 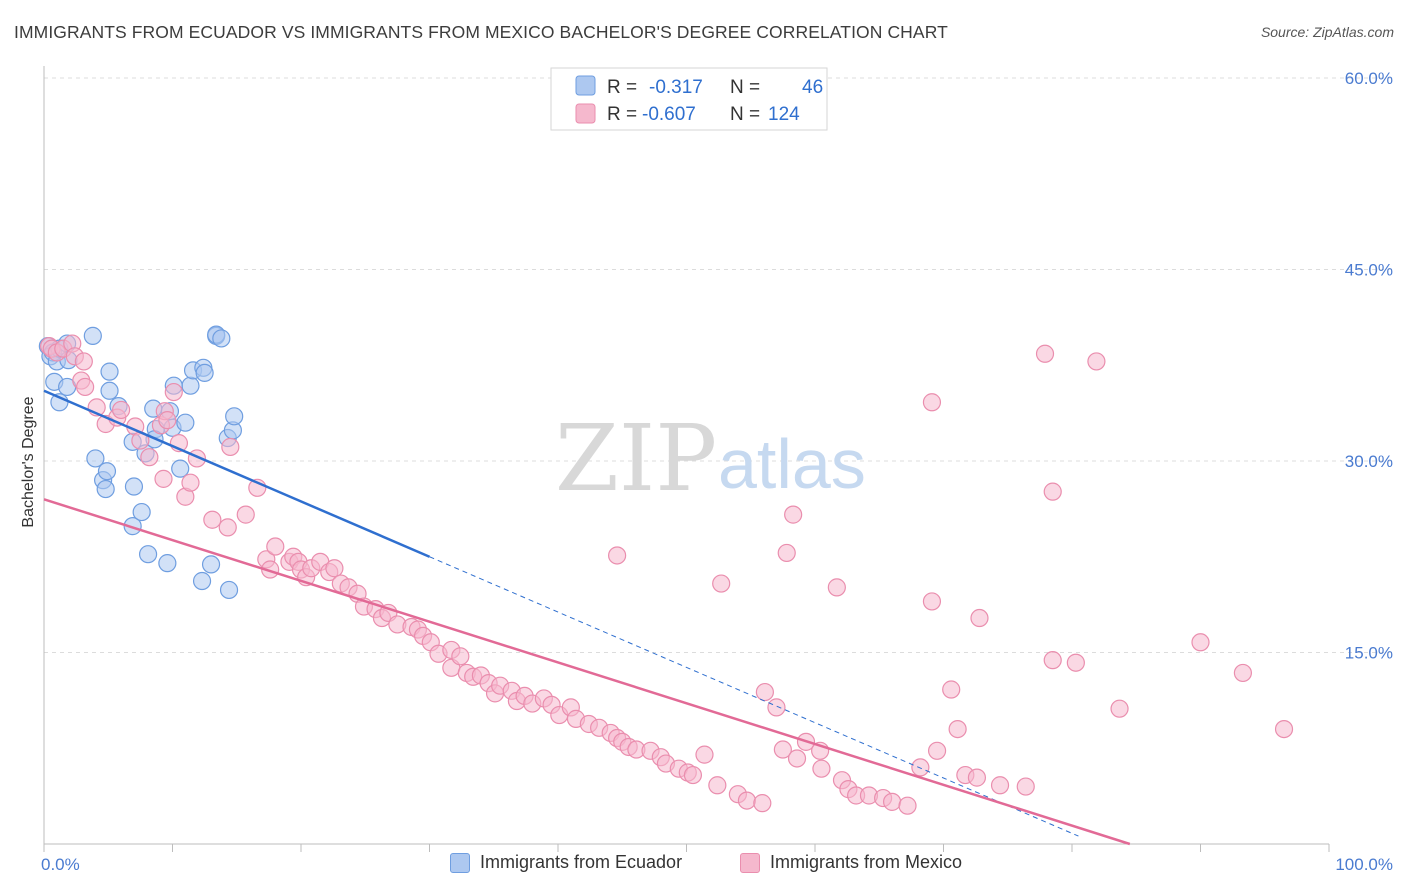 I want to click on stats-legend-box, so click(x=689, y=99).